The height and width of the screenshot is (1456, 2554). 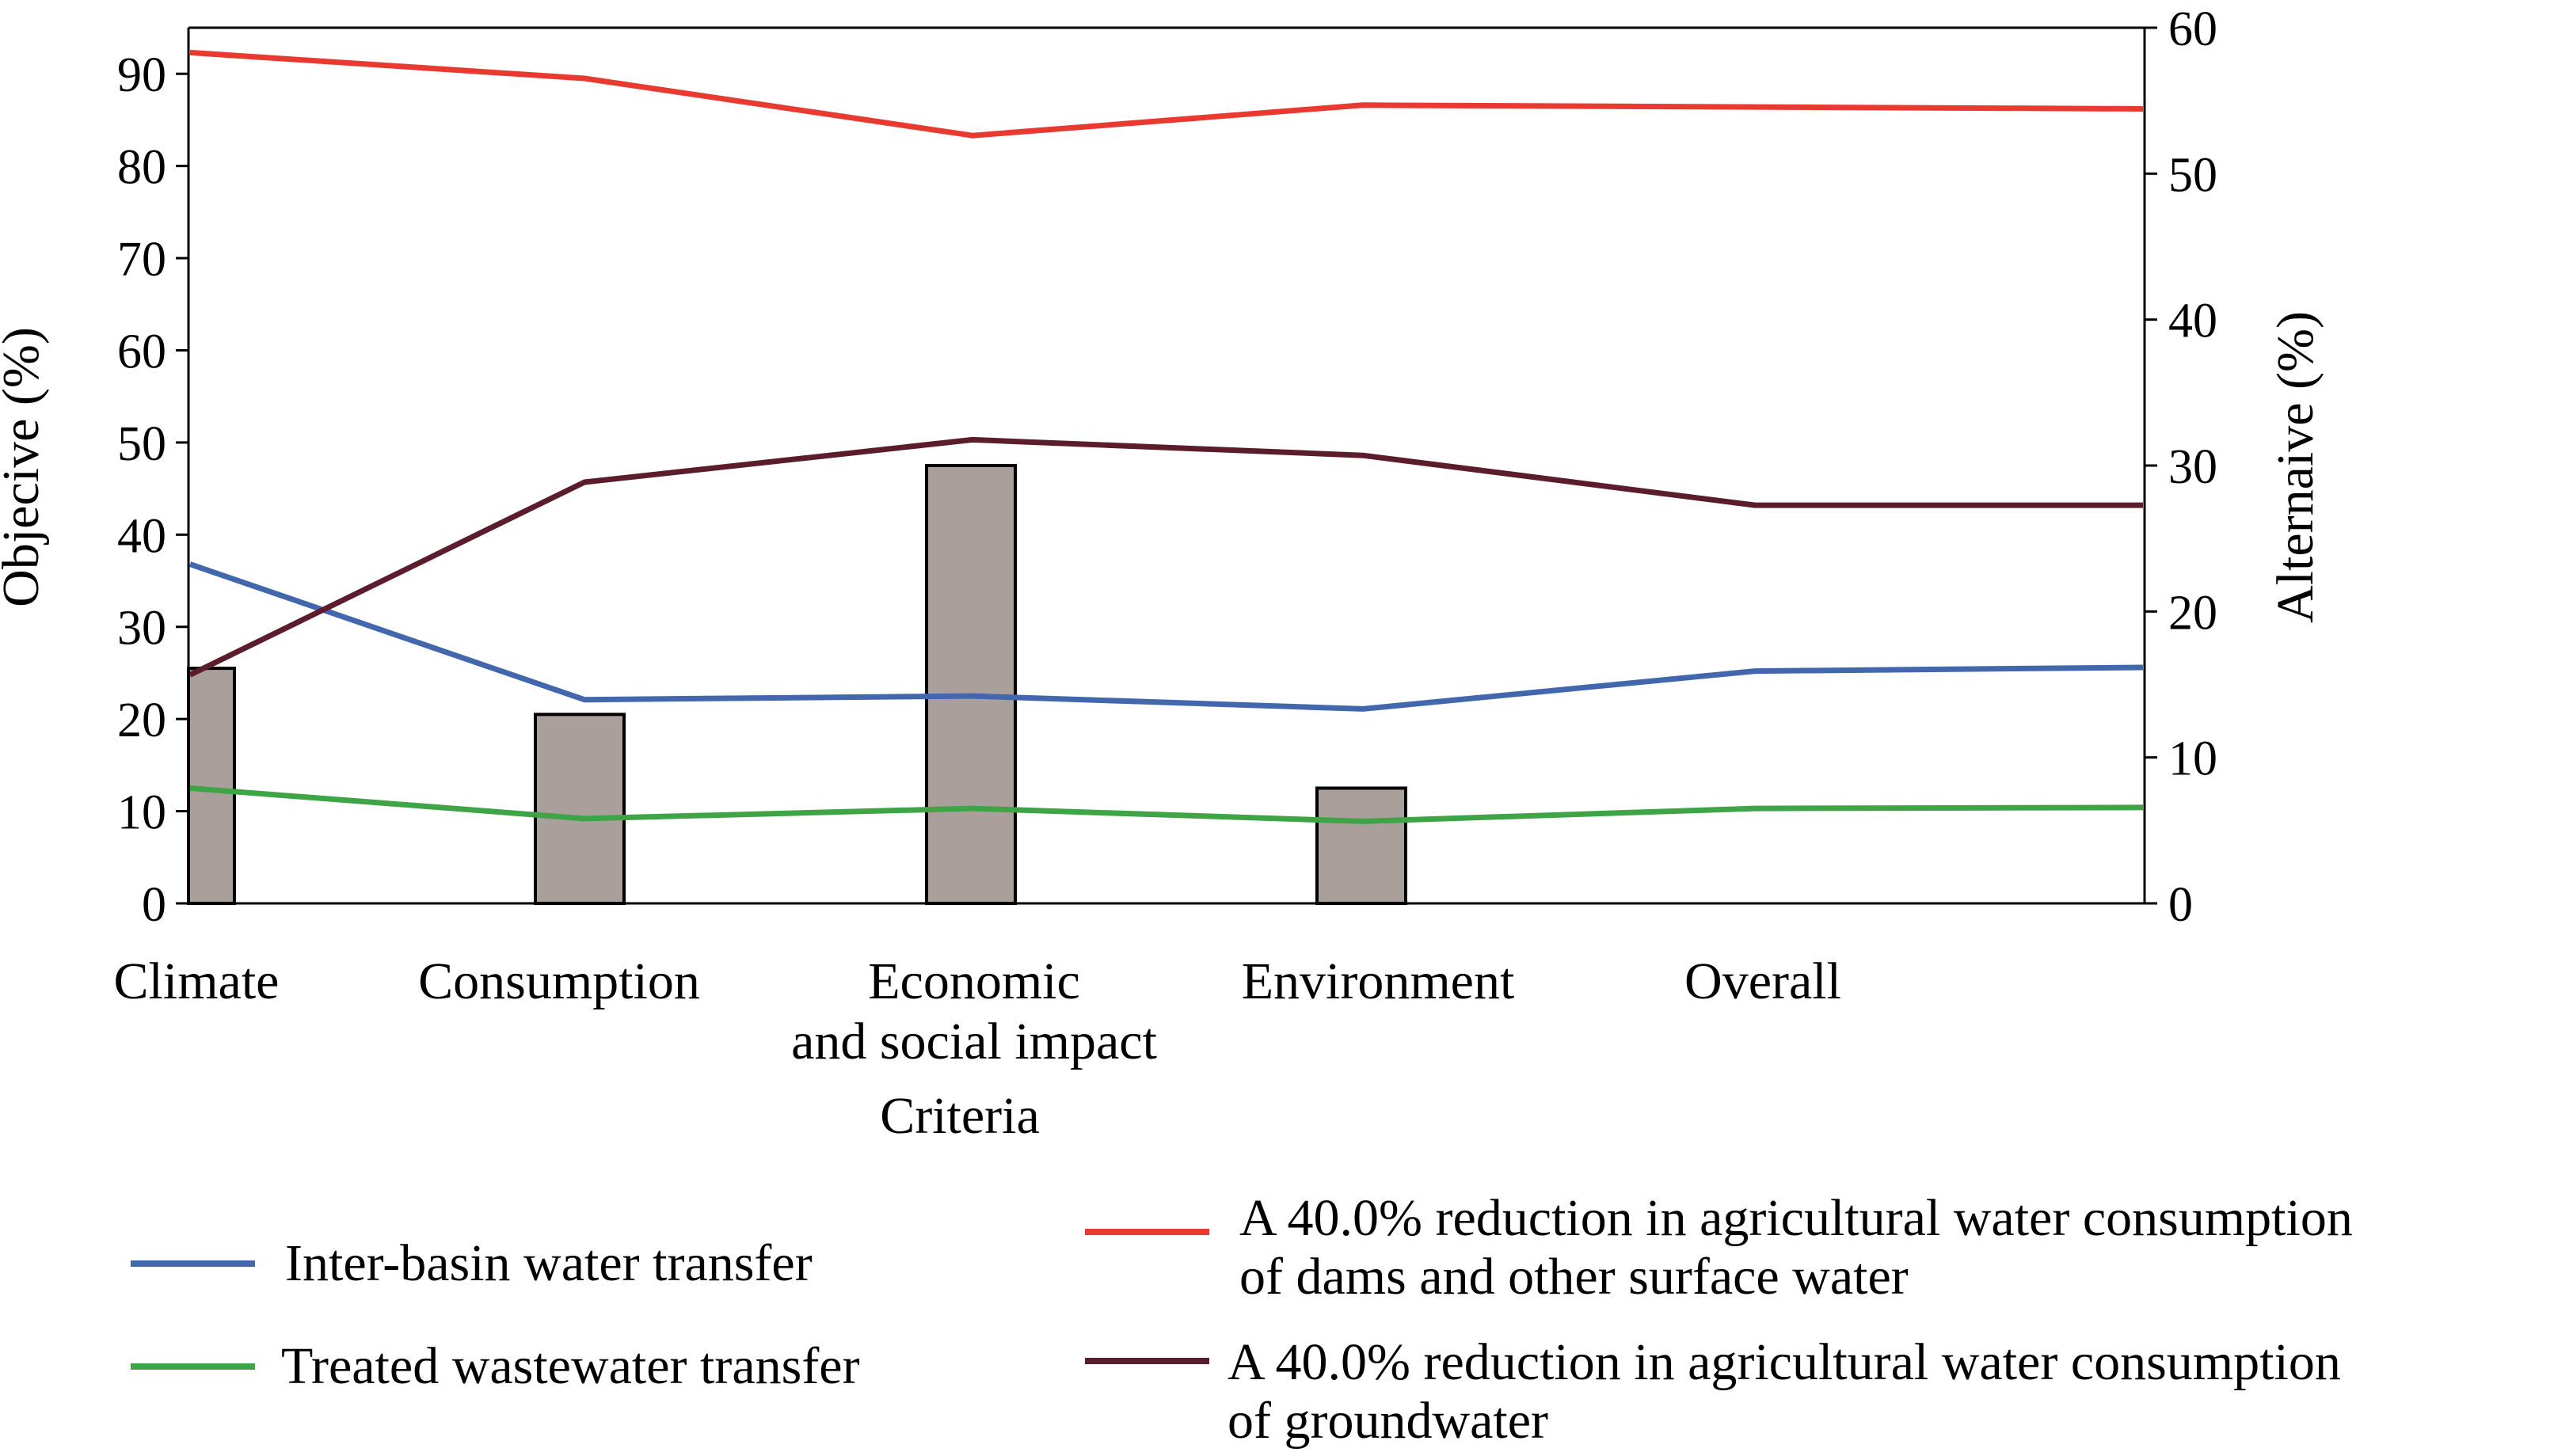 I want to click on y-axis-right-title: Alternaive (%), so click(x=2295, y=467).